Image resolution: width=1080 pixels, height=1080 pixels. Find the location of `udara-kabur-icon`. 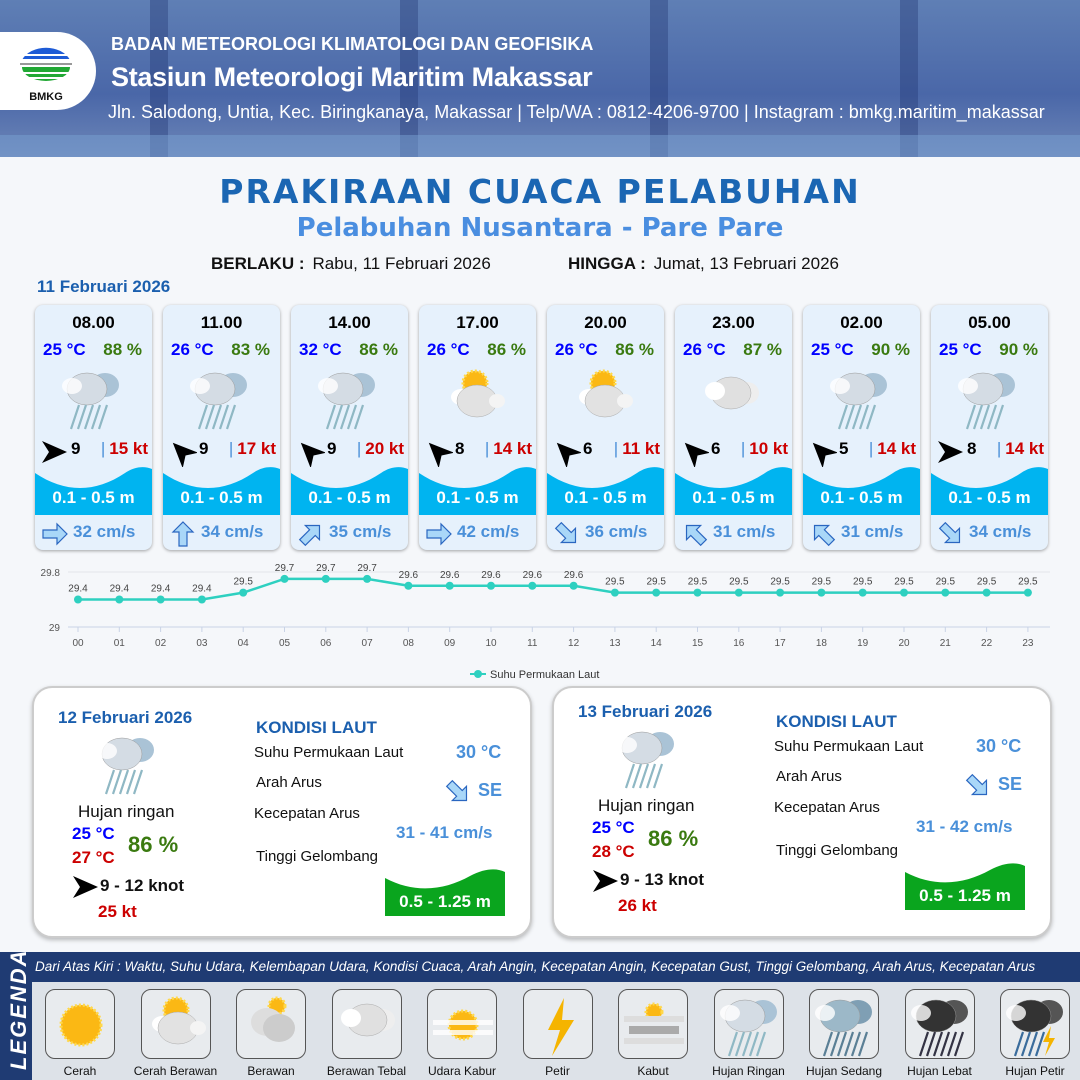

udara-kabur-icon is located at coordinates (462, 1024).